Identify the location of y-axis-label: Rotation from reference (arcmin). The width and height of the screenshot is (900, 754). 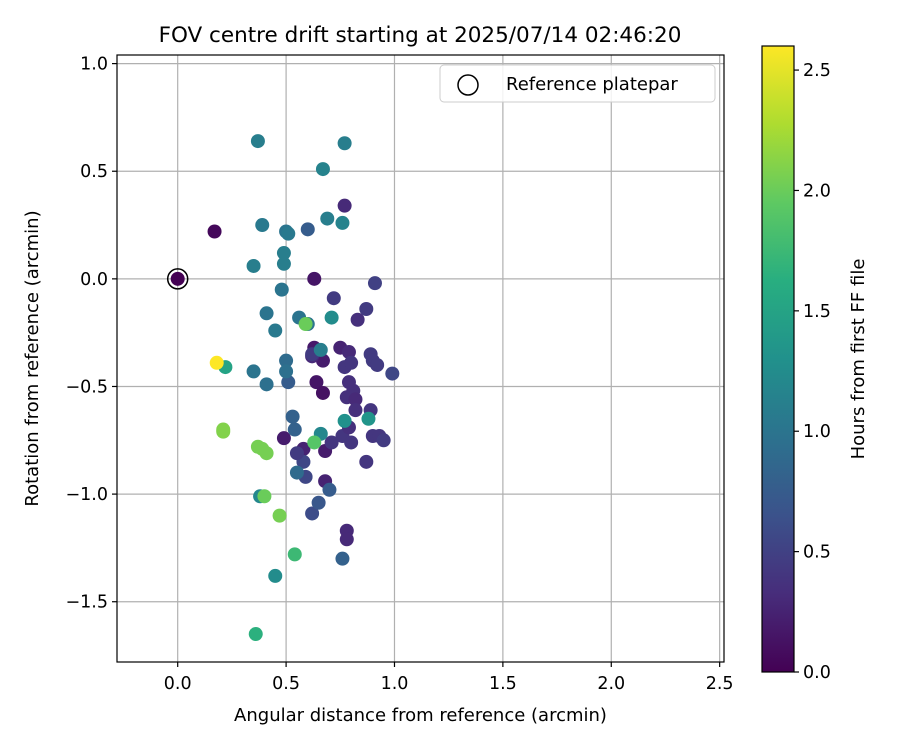
(32, 358).